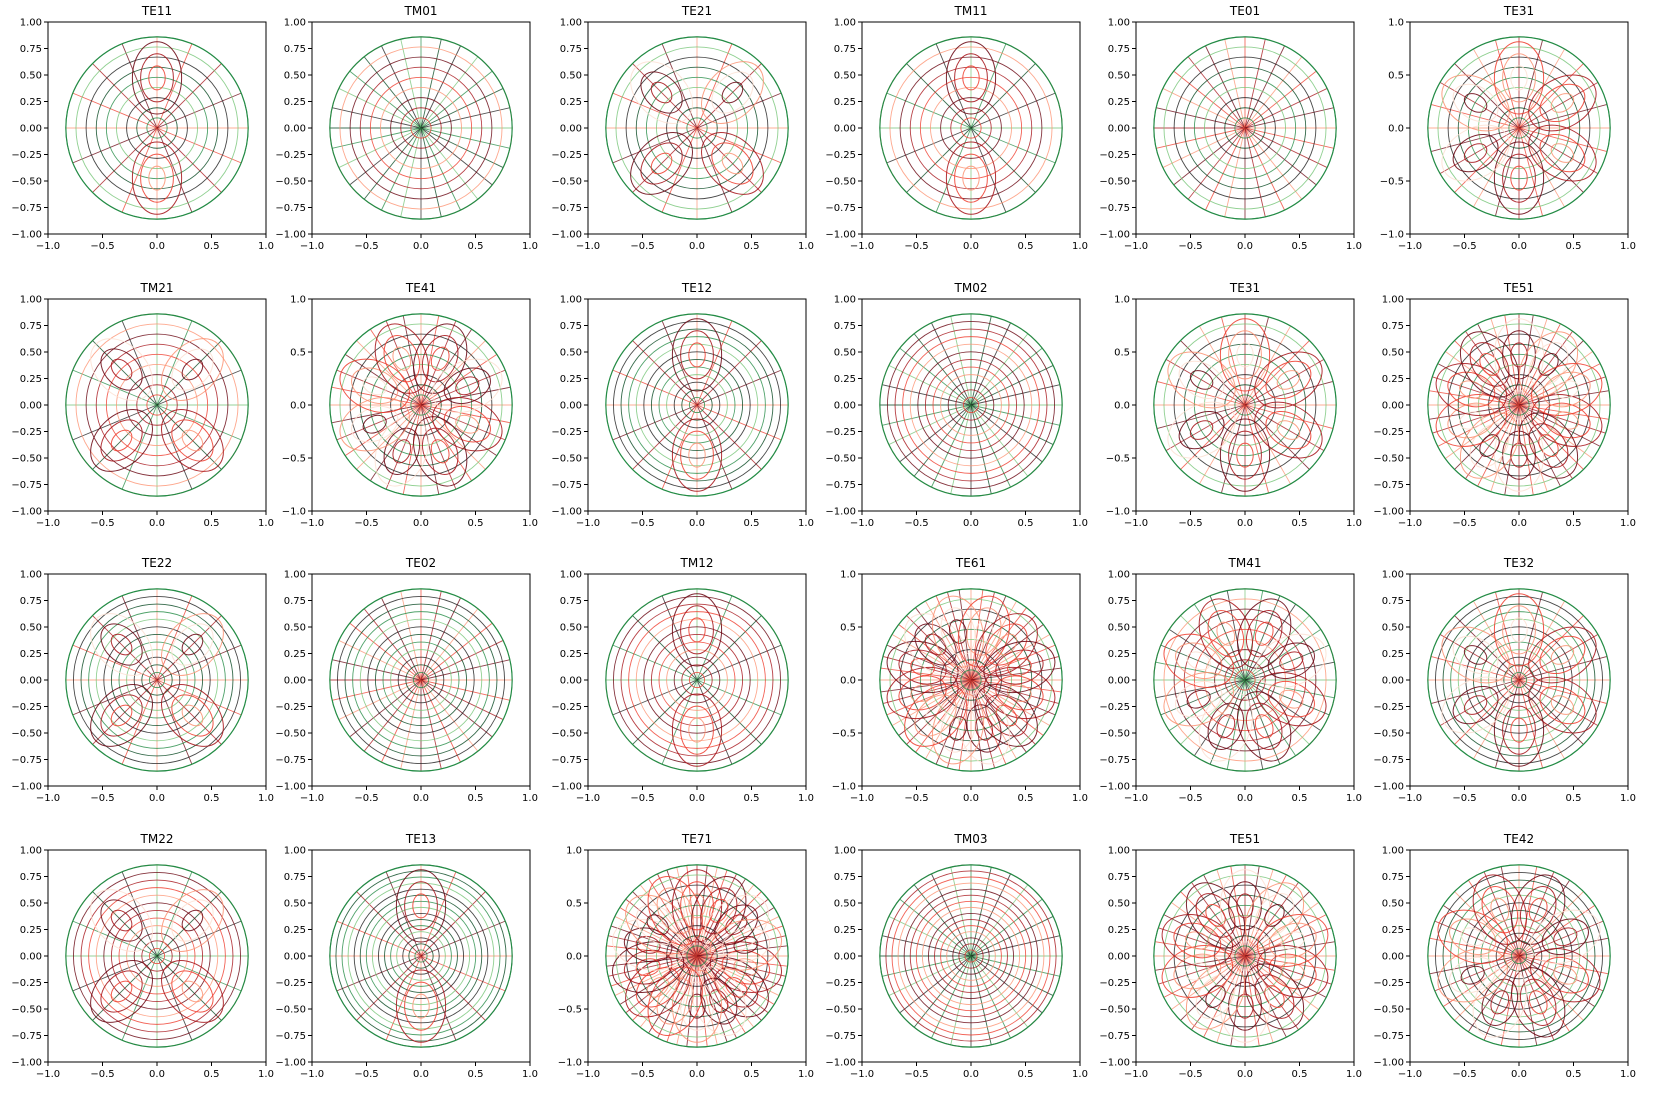 The width and height of the screenshot is (1660, 1097). Describe the element at coordinates (686, 963) in the screenshot. I see `subplot-canvas: −1.0 −0.5 0.0 0.5 1.0 1.0 0.5 0.0 −0.5 −1.0` at that location.